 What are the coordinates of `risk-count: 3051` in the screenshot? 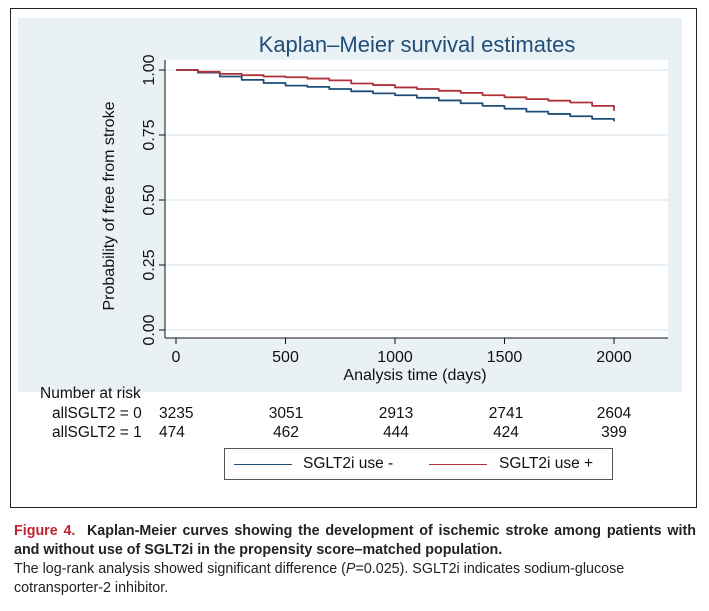 It's located at (286, 413).